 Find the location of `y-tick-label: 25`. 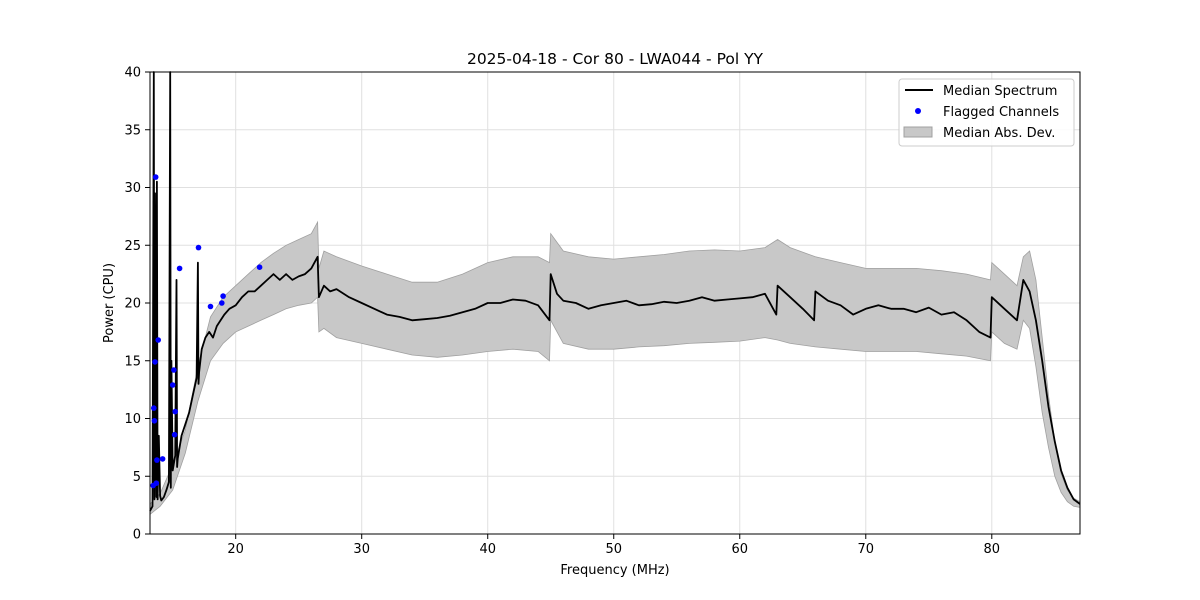

y-tick-label: 25 is located at coordinates (132, 246).